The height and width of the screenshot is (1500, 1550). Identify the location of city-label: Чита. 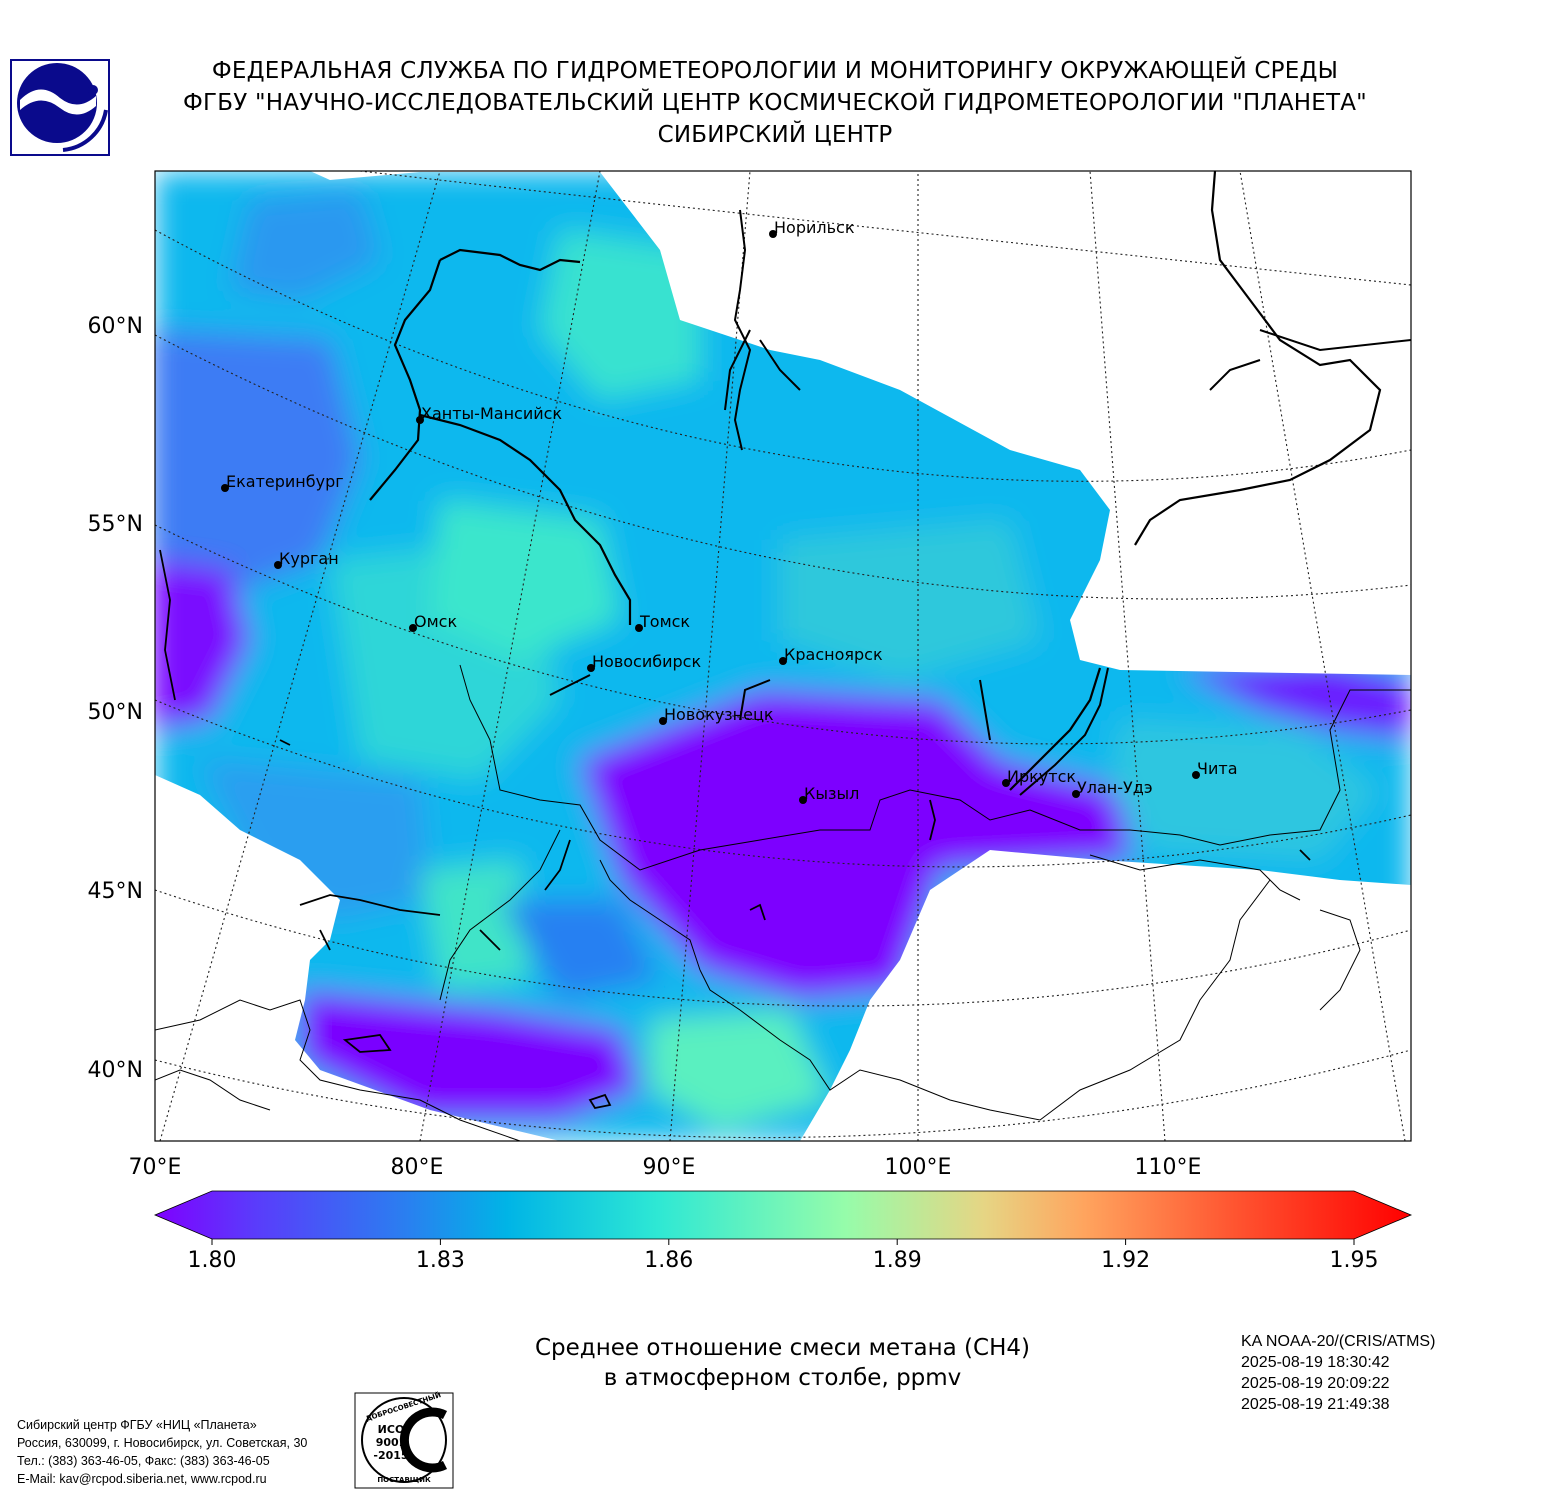
(1217, 768).